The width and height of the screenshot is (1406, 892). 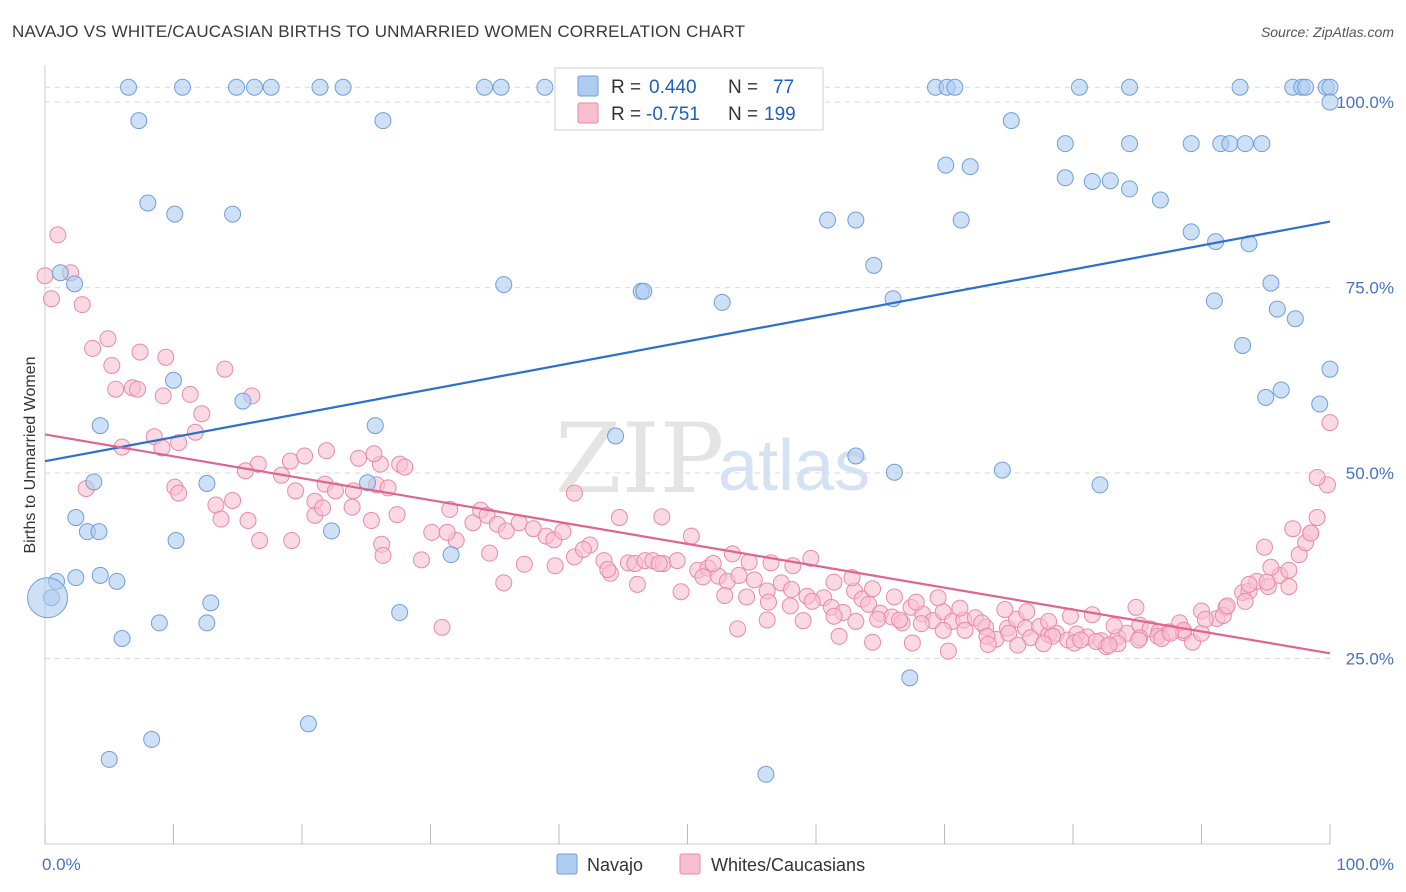 I want to click on x-tick-label-0: 0.0%, so click(x=61, y=864).